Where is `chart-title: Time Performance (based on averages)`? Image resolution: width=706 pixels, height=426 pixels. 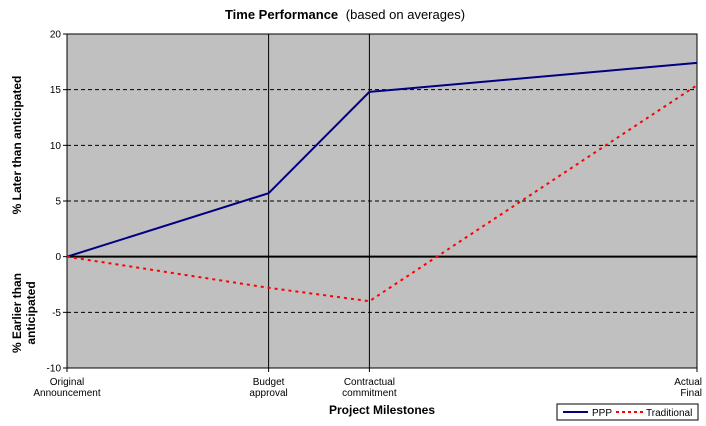
chart-title: Time Performance (based on averages) is located at coordinates (345, 14).